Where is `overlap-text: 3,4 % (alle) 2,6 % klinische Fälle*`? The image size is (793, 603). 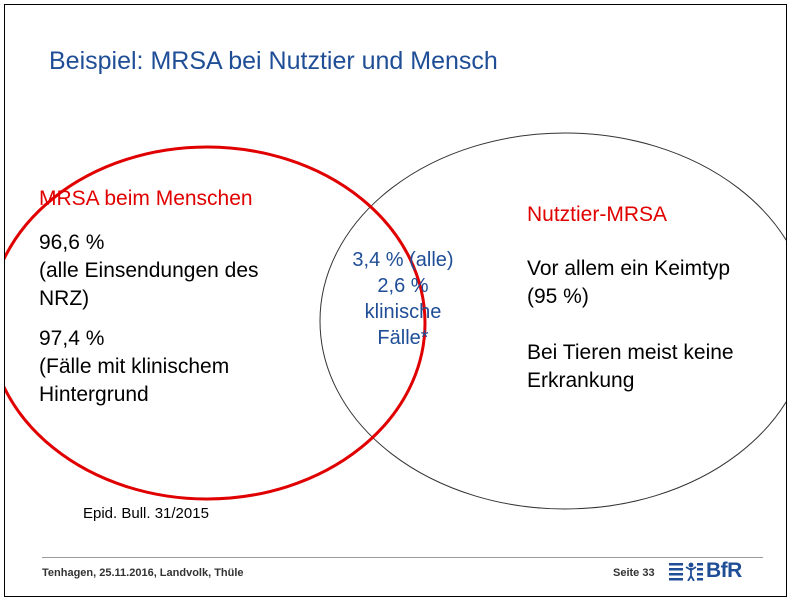
overlap-text: 3,4 % (alle) 2,6 % klinische Fälle* is located at coordinates (403, 299).